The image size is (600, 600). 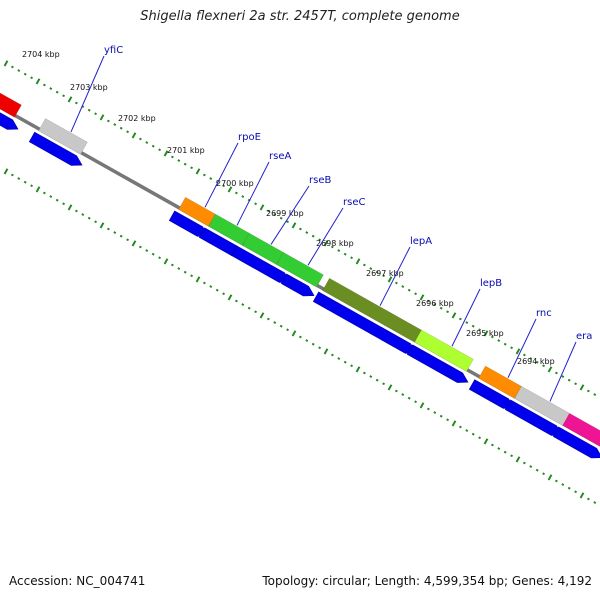 What do you see at coordinates (280, 156) in the screenshot?
I see `gene-label-rseA: rseA` at bounding box center [280, 156].